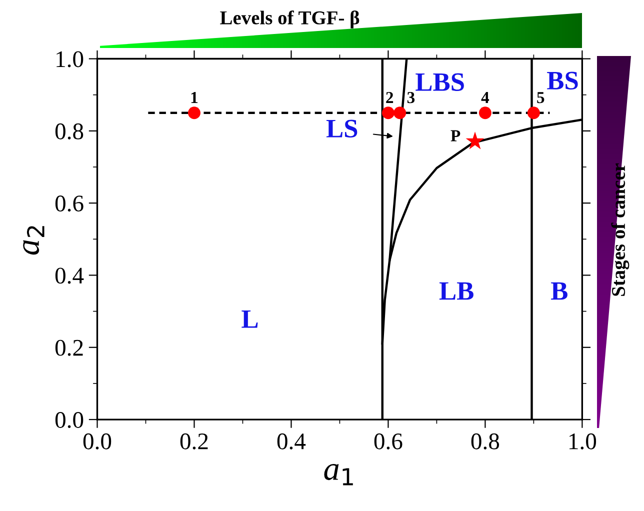 The width and height of the screenshot is (644, 511). Describe the element at coordinates (440, 82) in the screenshot. I see `annotation: LBS` at that location.